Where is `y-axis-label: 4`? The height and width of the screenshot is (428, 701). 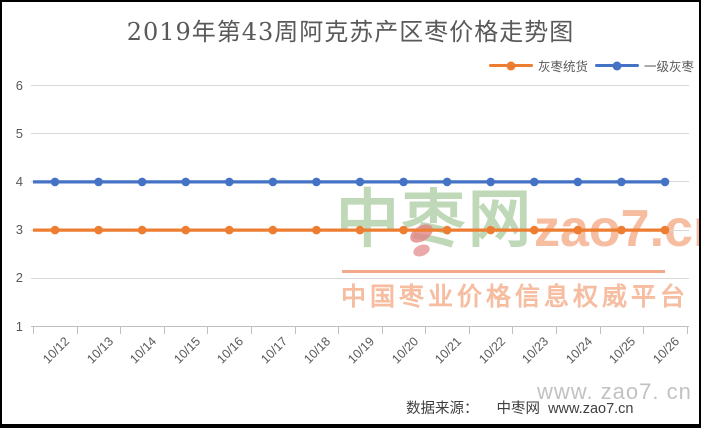 y-axis-label: 4 is located at coordinates (19, 181).